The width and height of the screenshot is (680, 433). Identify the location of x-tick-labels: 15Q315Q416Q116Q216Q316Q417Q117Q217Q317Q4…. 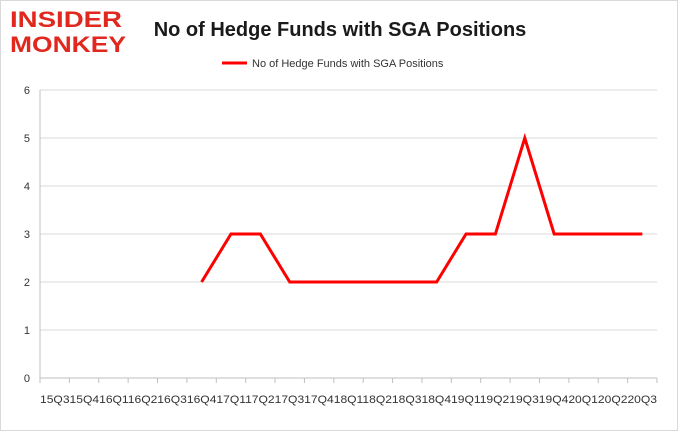
(348, 400).